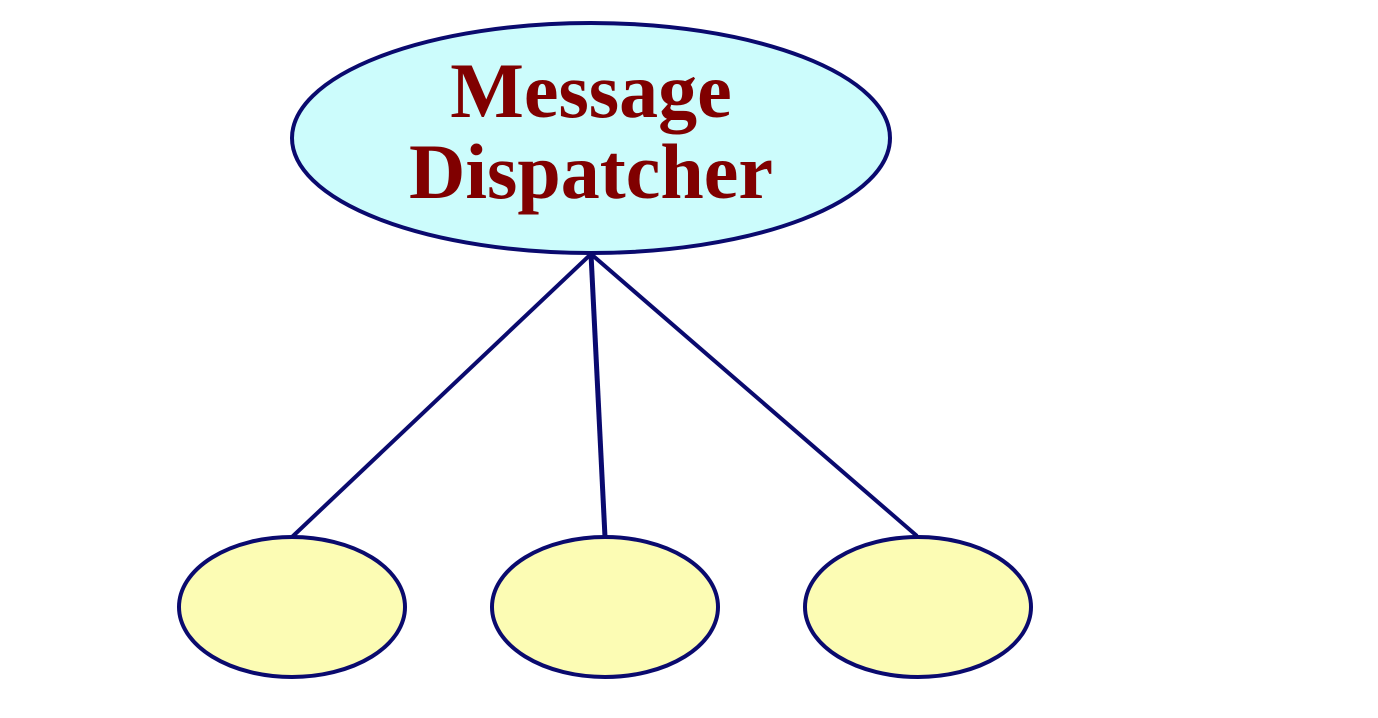 This screenshot has height=718, width=1378. I want to click on root-node-label-line2: Dispatcher, so click(591, 171).